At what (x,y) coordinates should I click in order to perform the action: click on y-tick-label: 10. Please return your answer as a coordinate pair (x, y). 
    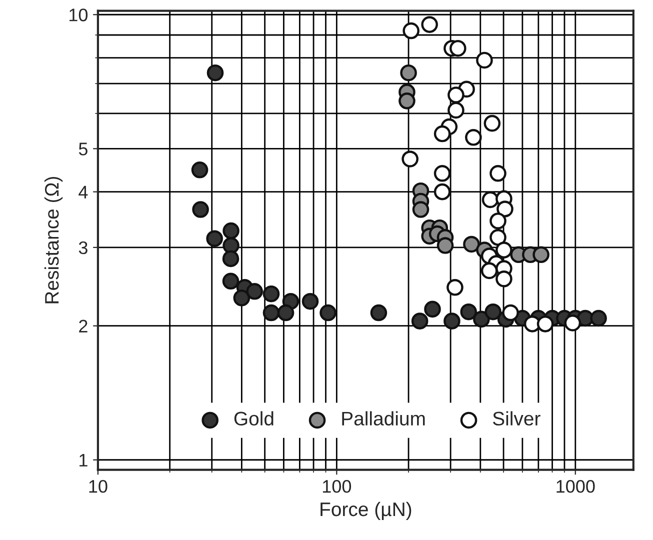
    Looking at the image, I should click on (79, 15).